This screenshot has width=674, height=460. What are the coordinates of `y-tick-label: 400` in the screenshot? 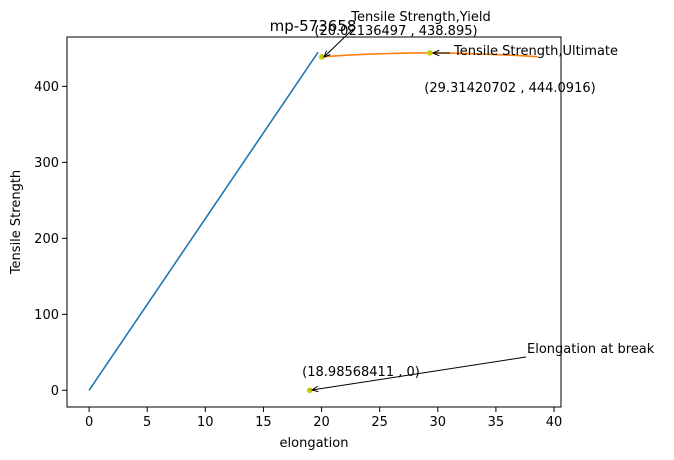 It's located at (46, 87).